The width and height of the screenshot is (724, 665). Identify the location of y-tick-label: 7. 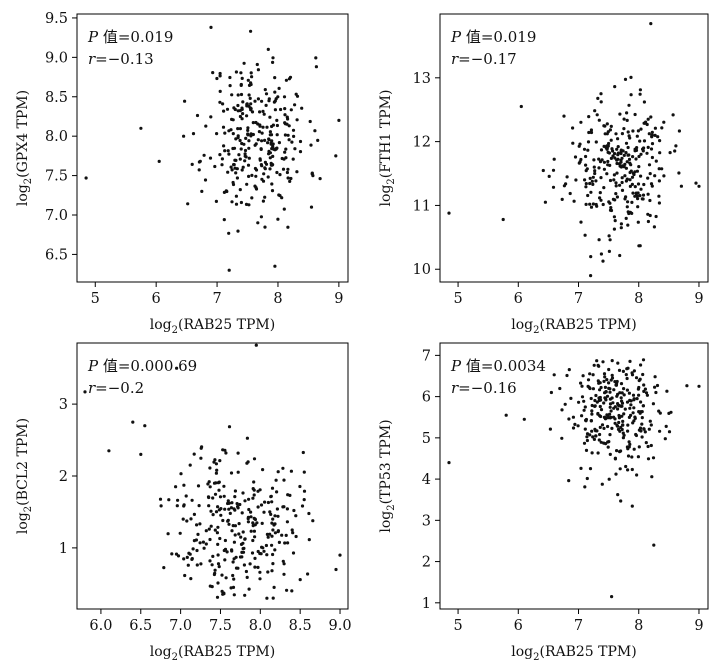
(426, 356).